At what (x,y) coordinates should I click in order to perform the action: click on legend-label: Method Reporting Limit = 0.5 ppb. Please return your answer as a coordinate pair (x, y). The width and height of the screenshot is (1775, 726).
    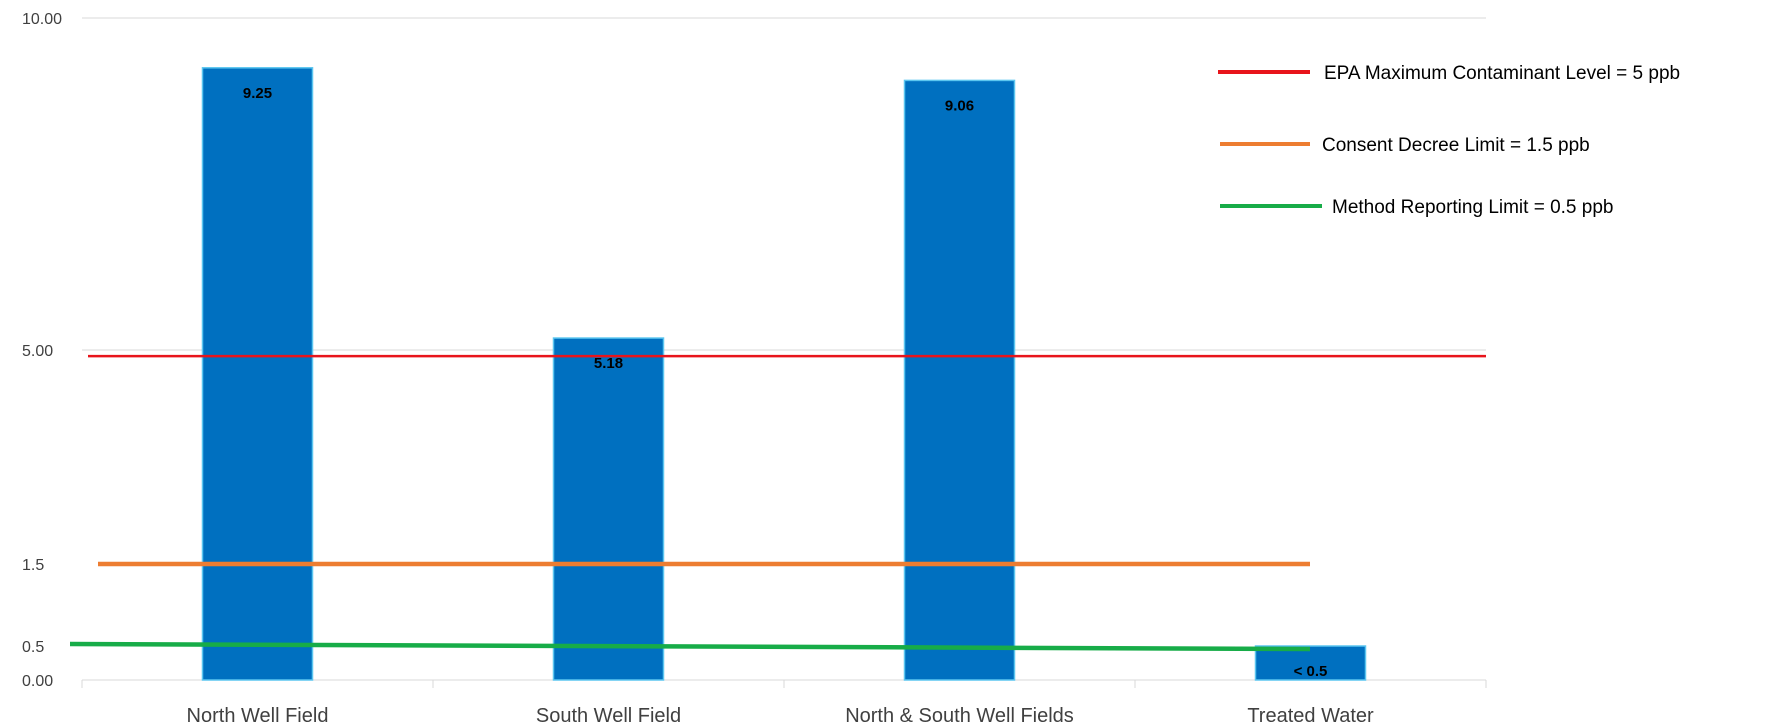
    Looking at the image, I should click on (1472, 207).